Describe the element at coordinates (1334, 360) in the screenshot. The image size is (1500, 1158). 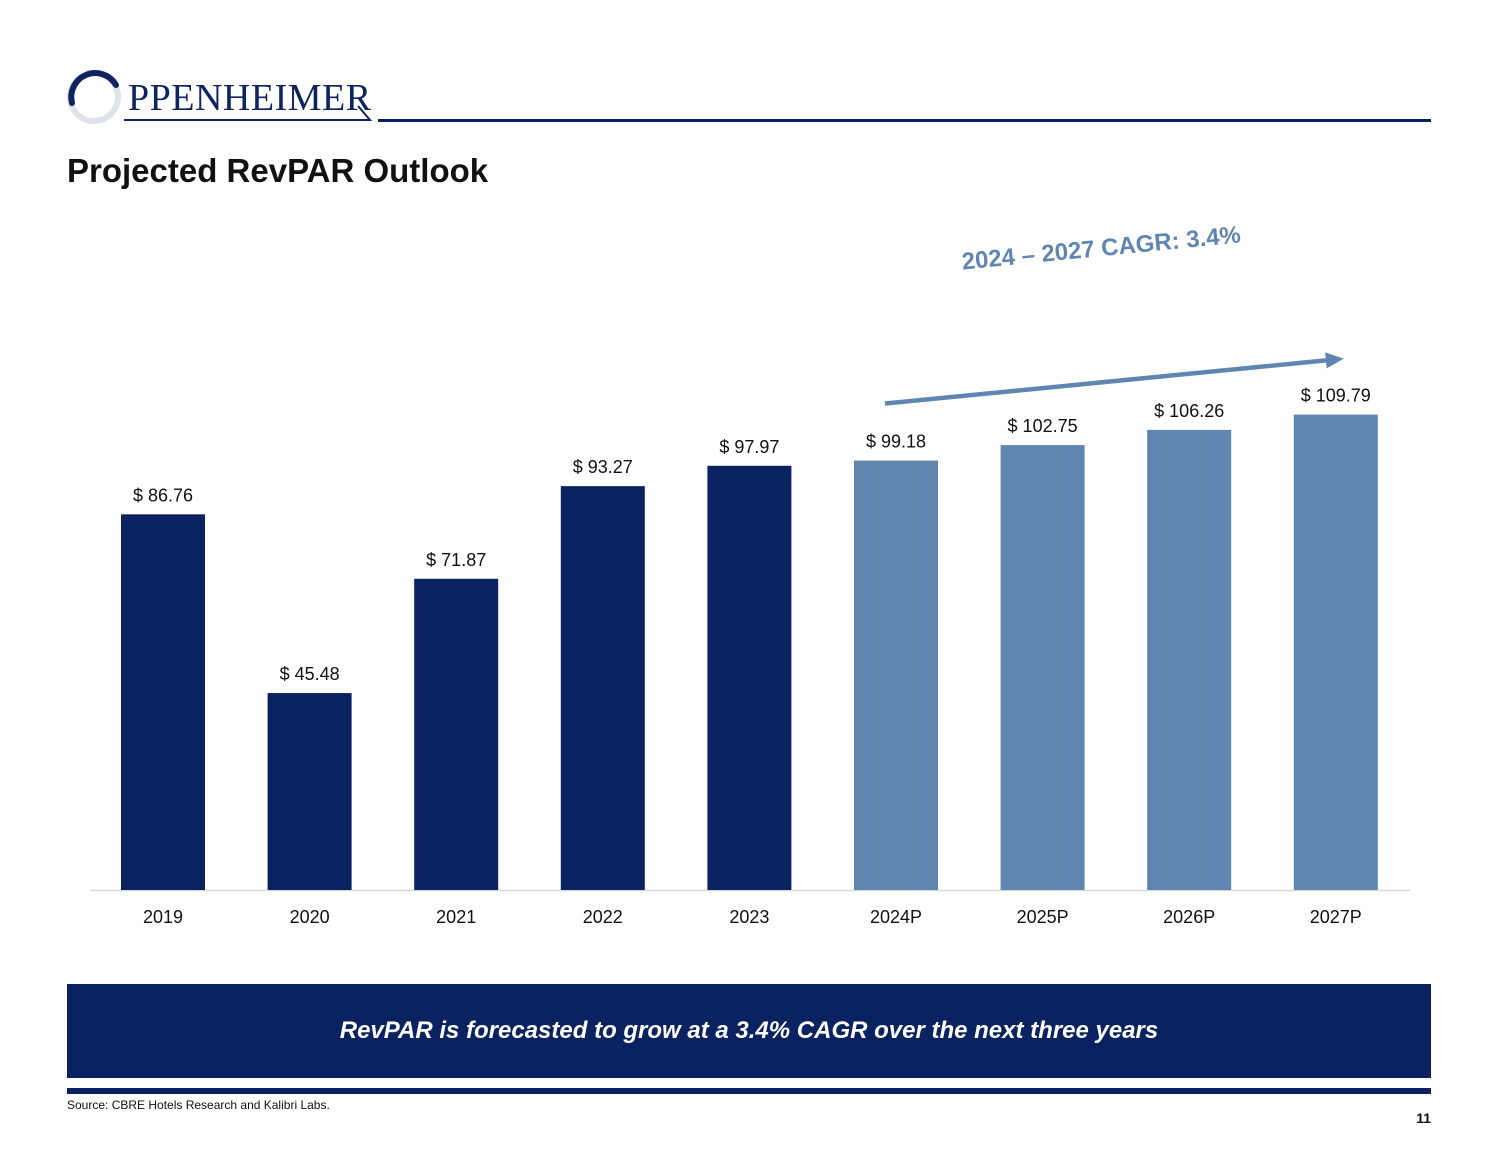
I see `cagr-arrow-head` at that location.